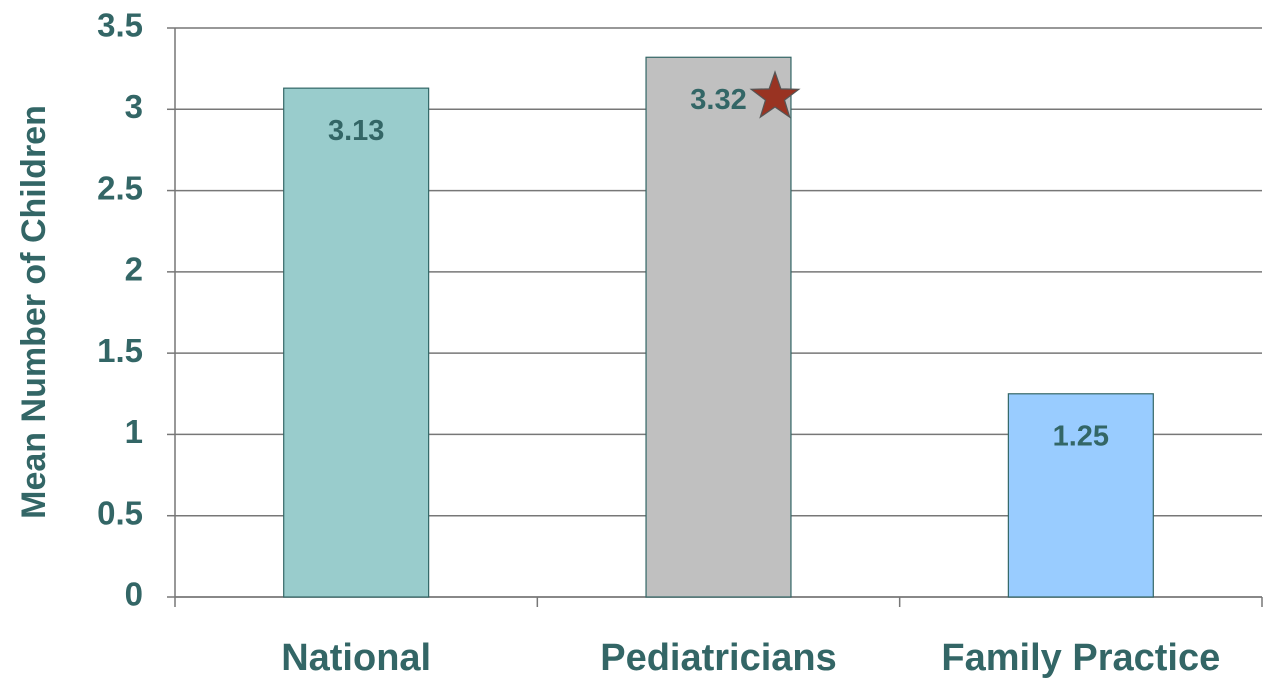 This screenshot has height=683, width=1264. I want to click on y-tick-label: 3, so click(134, 106).